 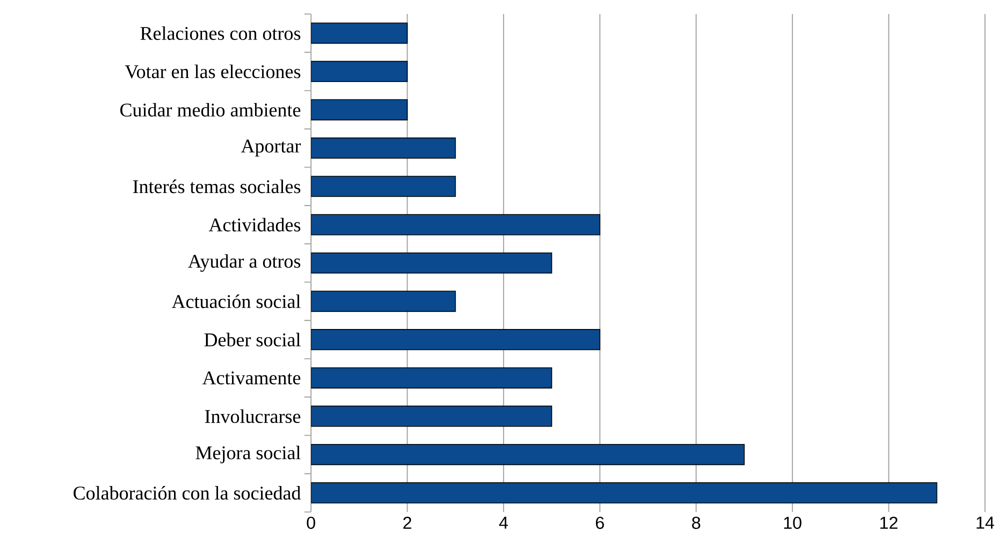 I want to click on x-tick-label: 8, so click(x=696, y=522).